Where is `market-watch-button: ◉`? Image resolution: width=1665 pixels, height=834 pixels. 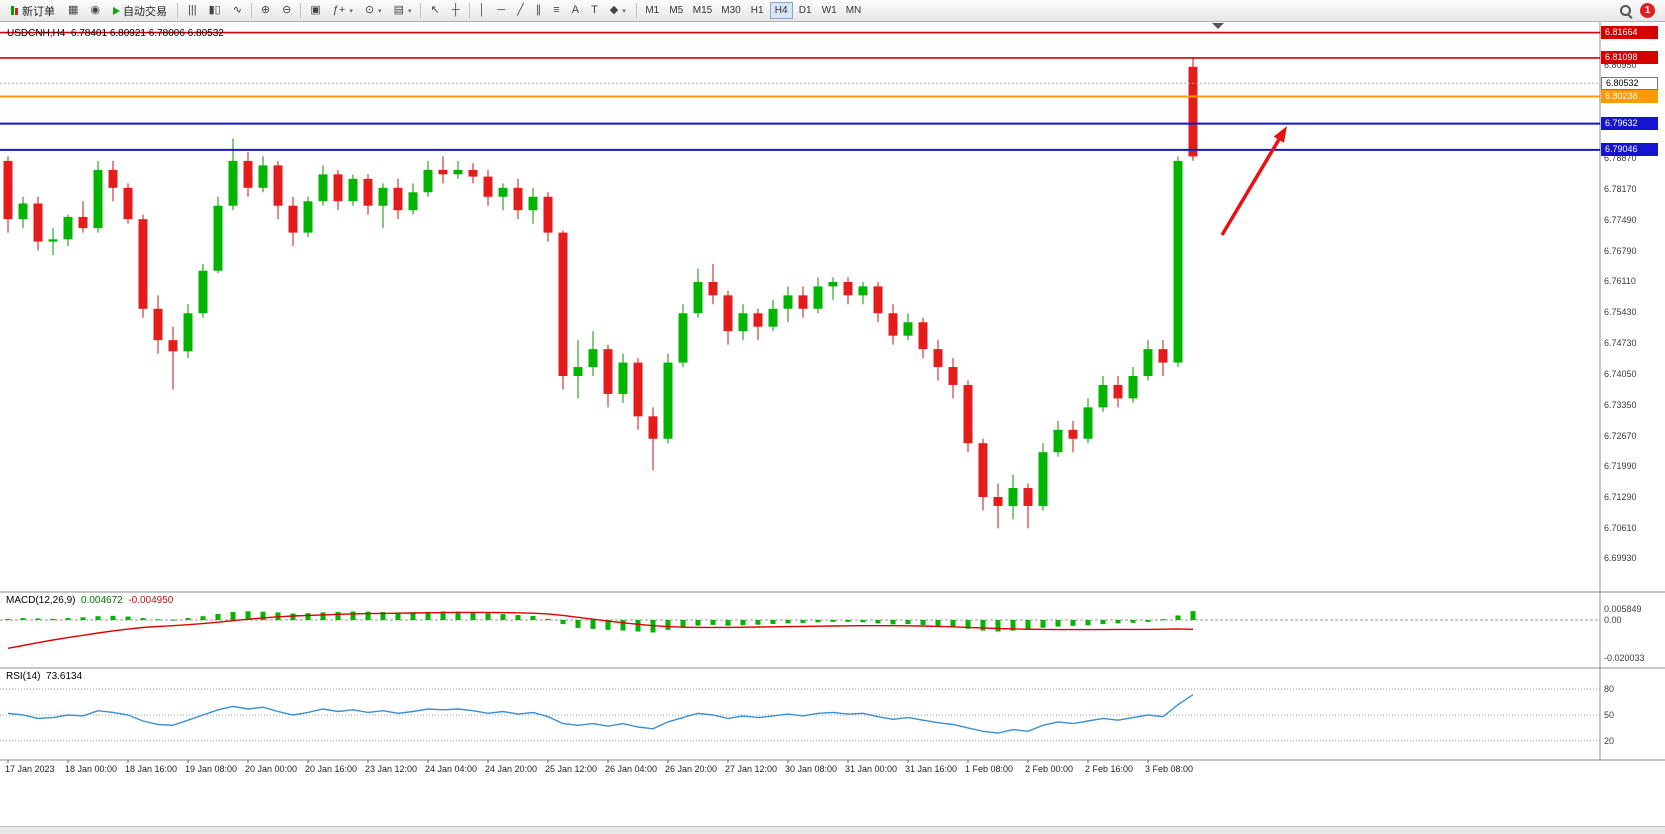 market-watch-button: ◉ is located at coordinates (95, 11).